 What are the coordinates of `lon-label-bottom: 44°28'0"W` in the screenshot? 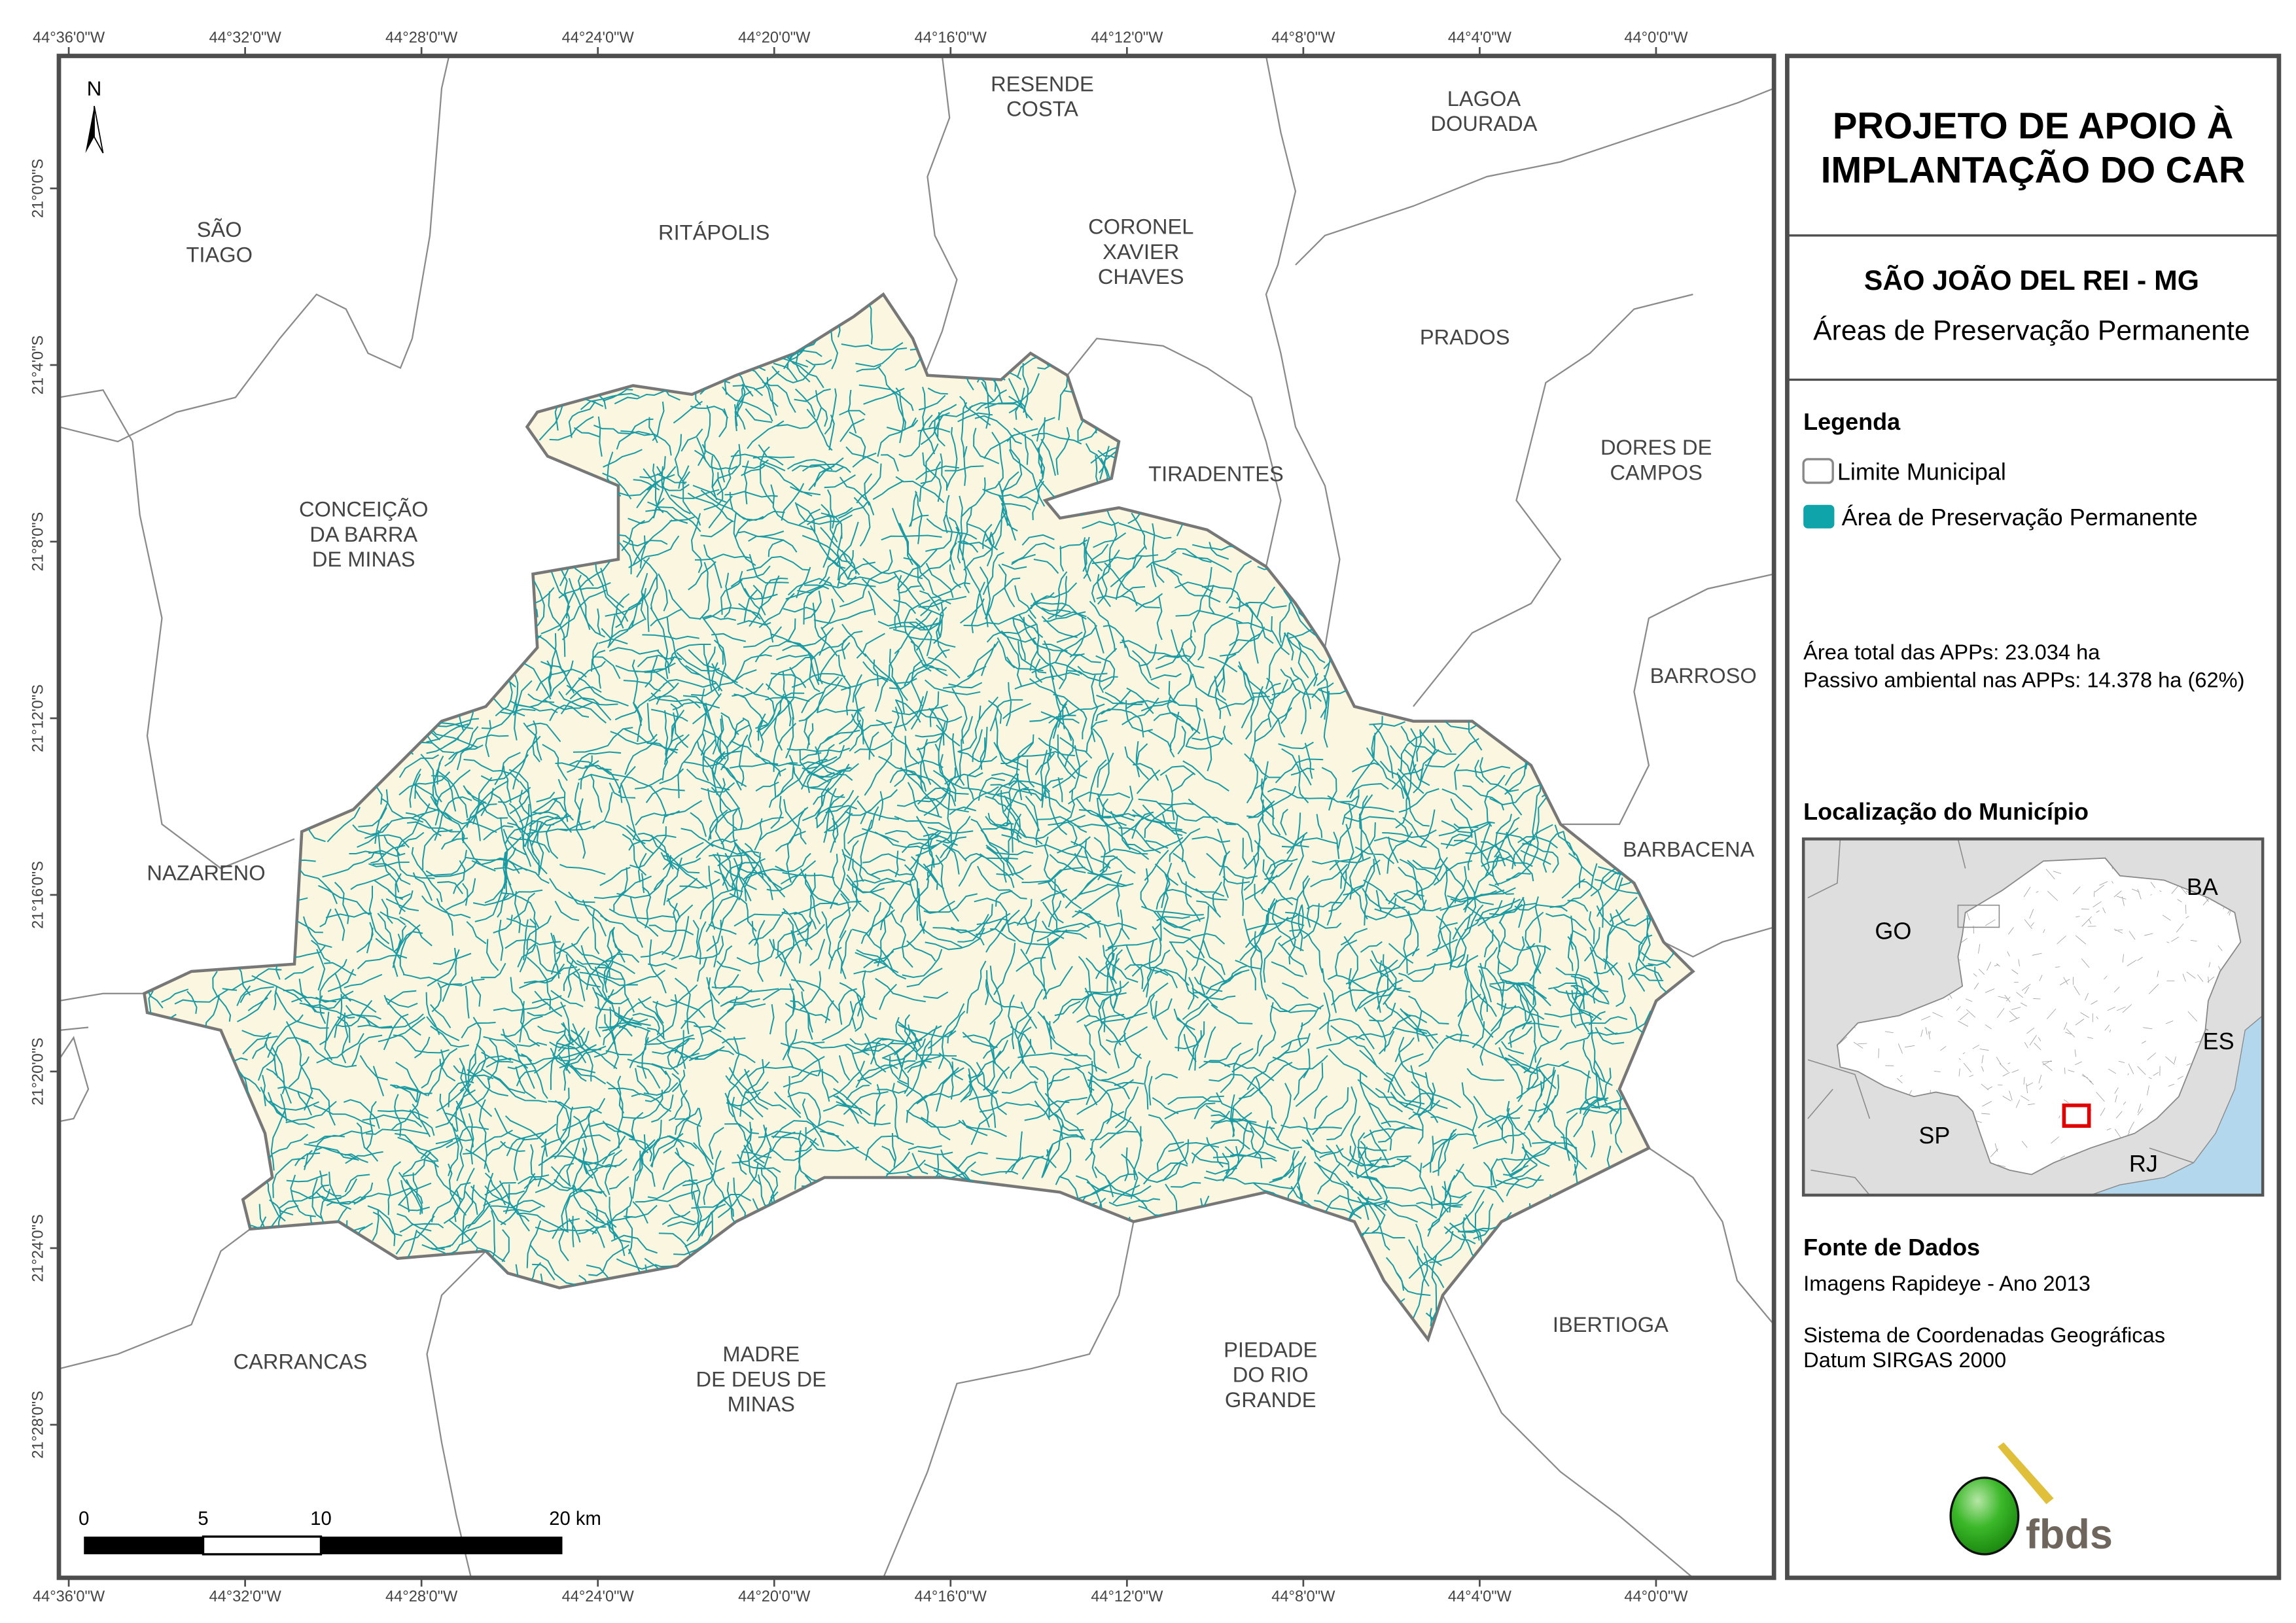 It's located at (422, 1597).